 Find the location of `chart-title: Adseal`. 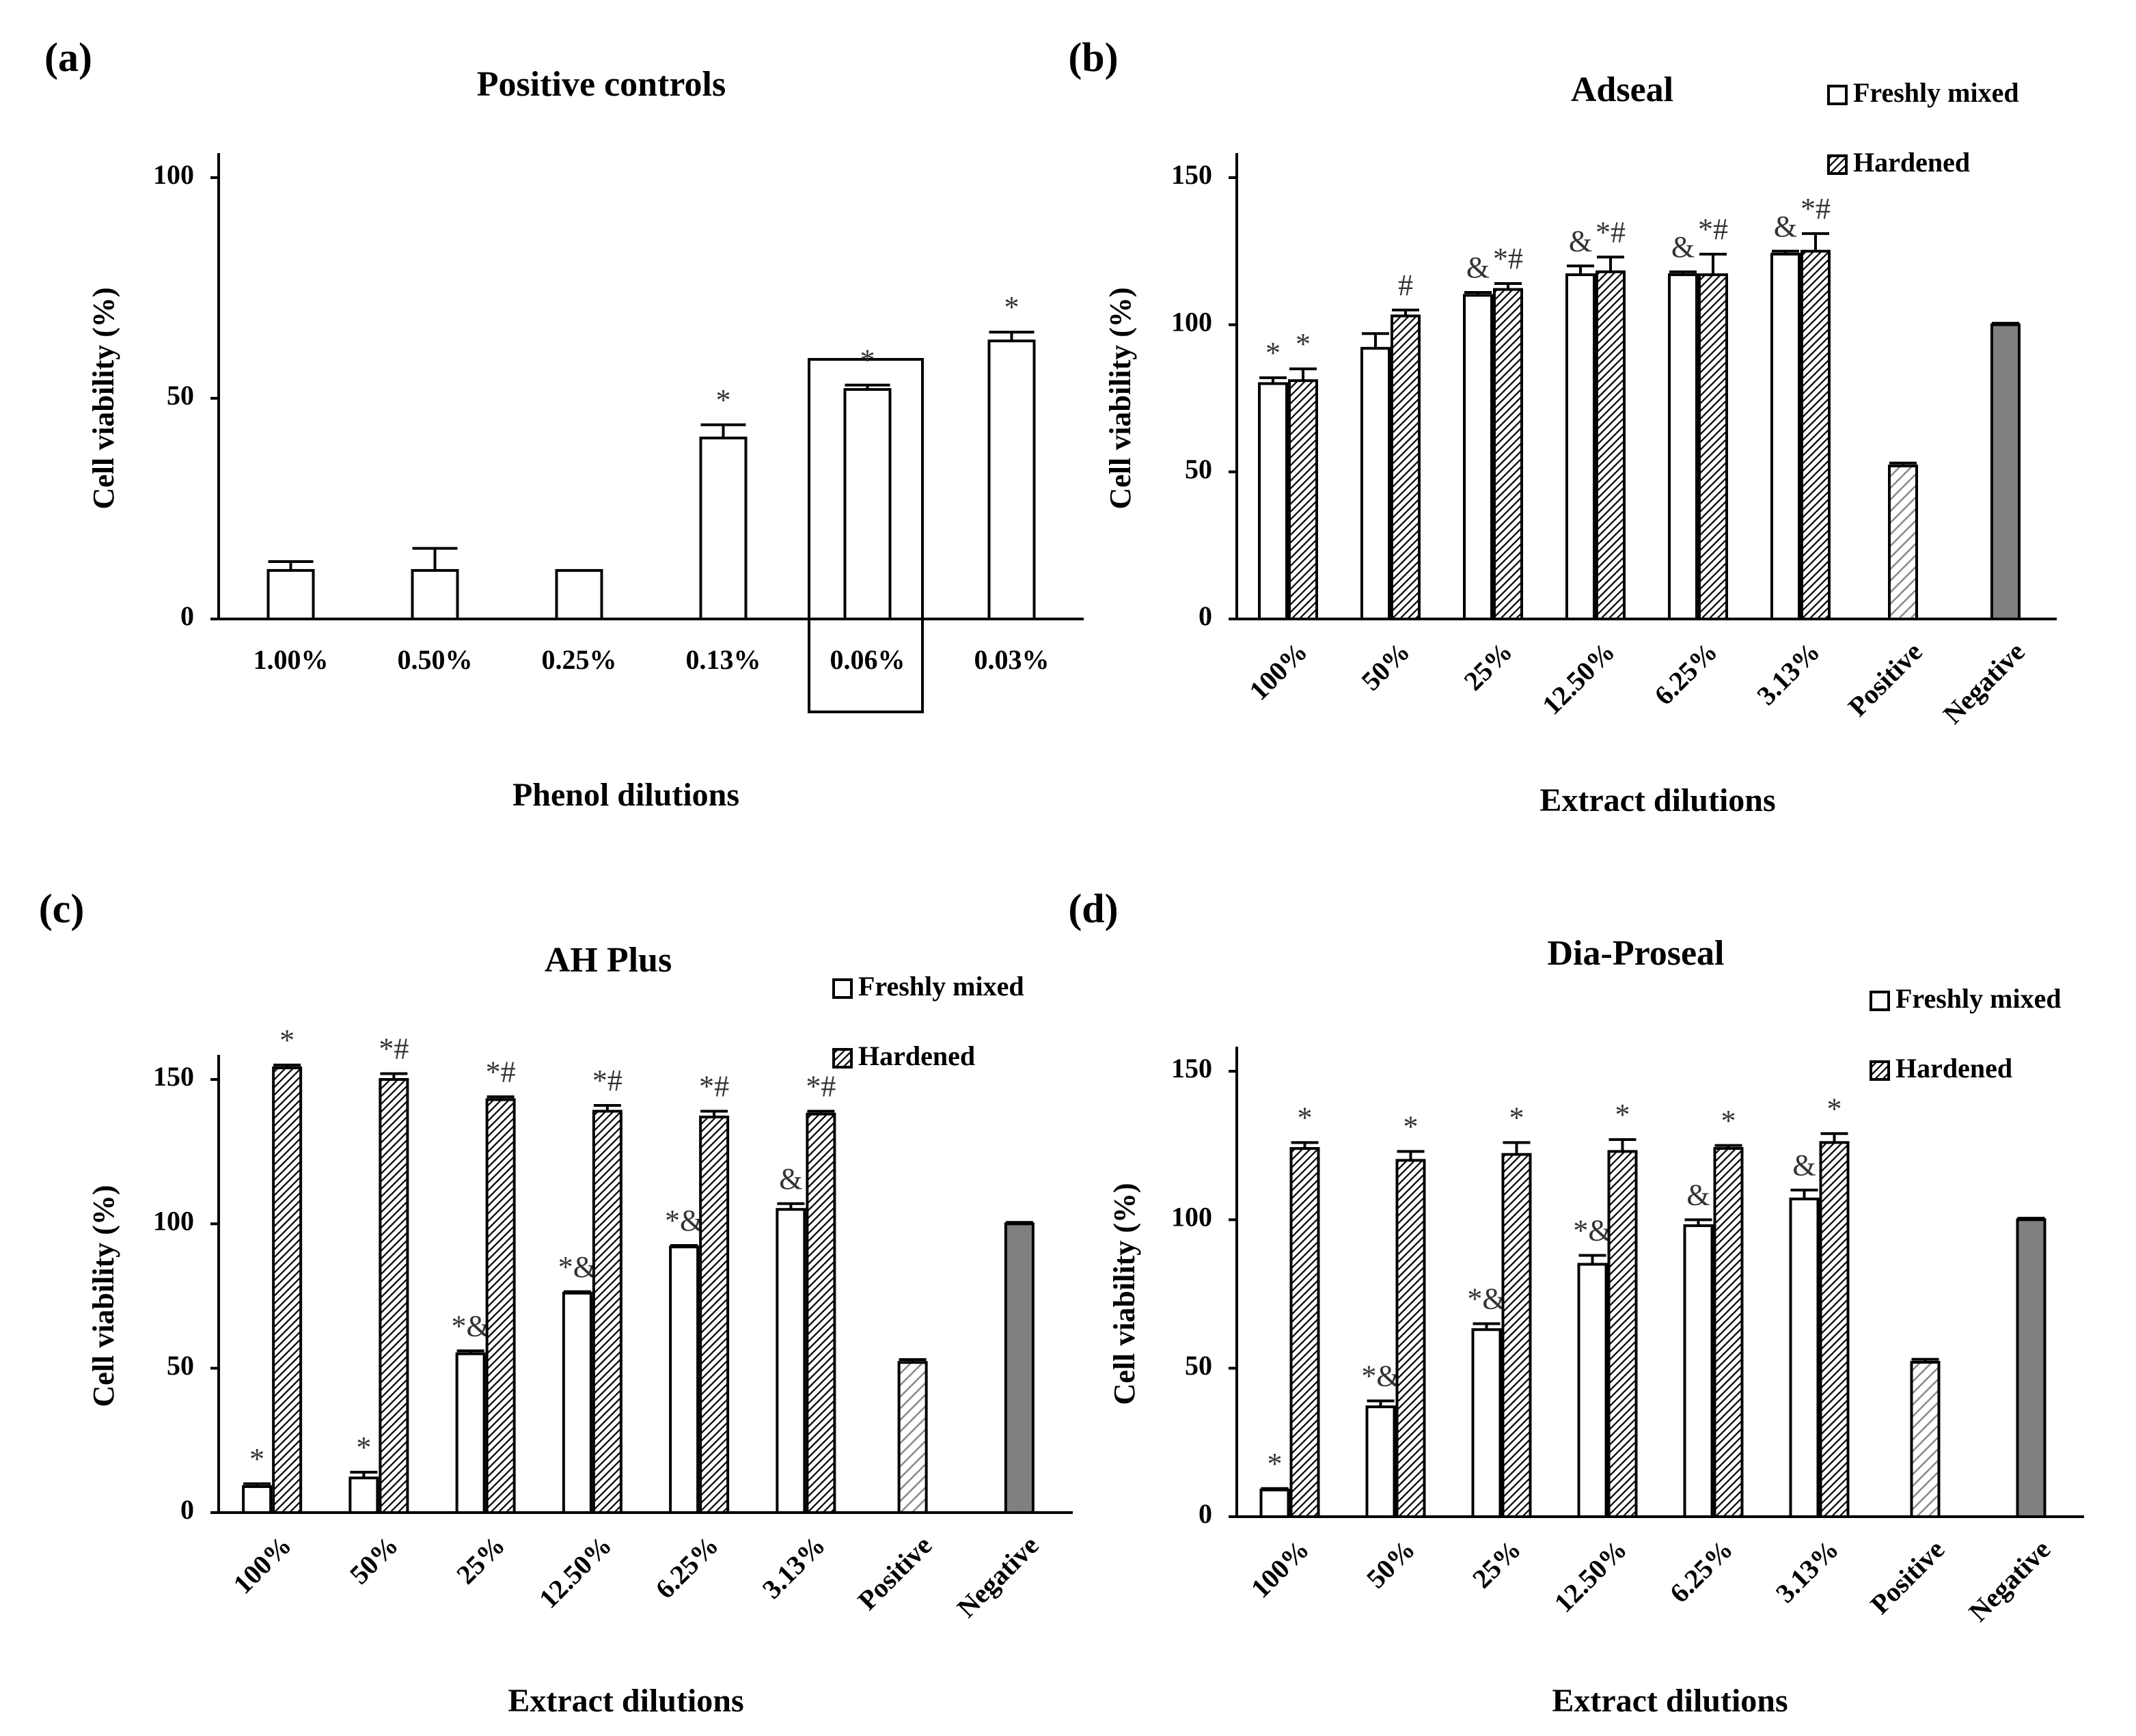

chart-title: Adseal is located at coordinates (1622, 89).